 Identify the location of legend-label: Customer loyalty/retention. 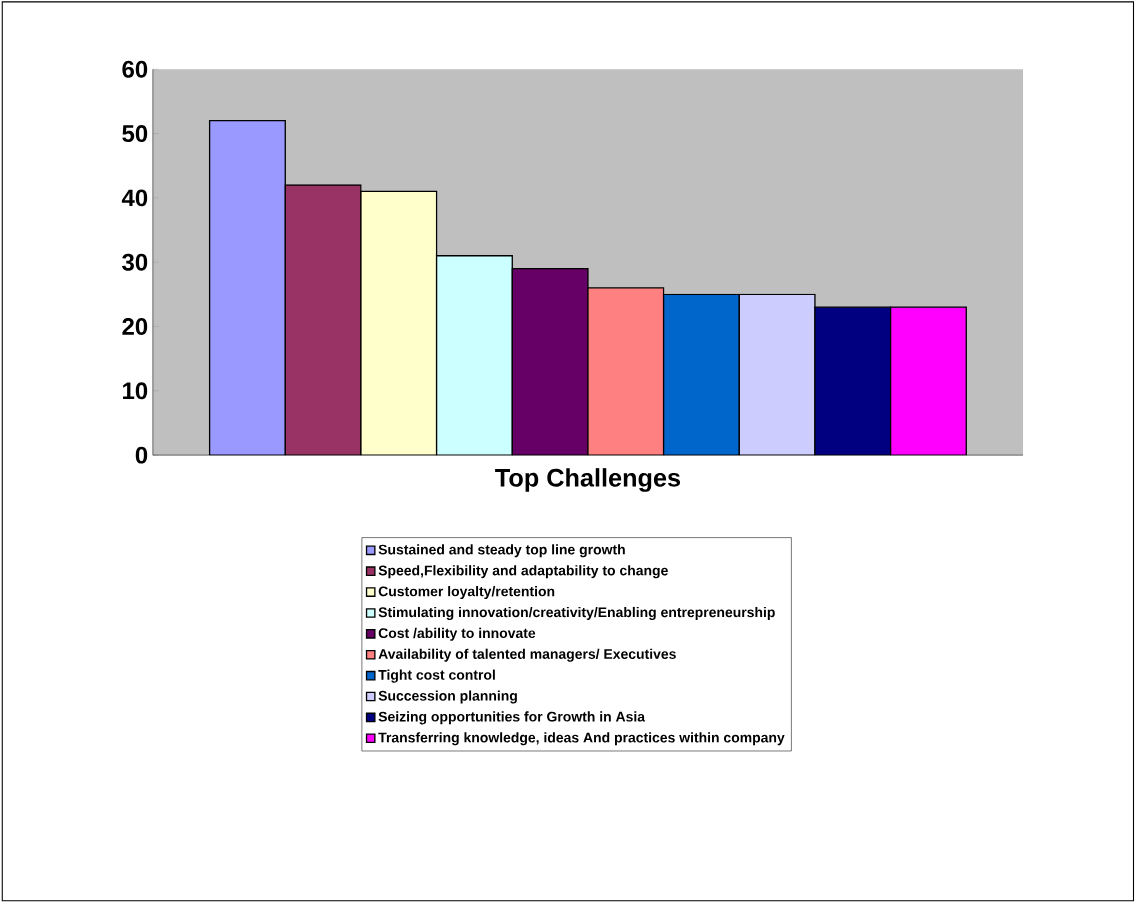
(466, 592).